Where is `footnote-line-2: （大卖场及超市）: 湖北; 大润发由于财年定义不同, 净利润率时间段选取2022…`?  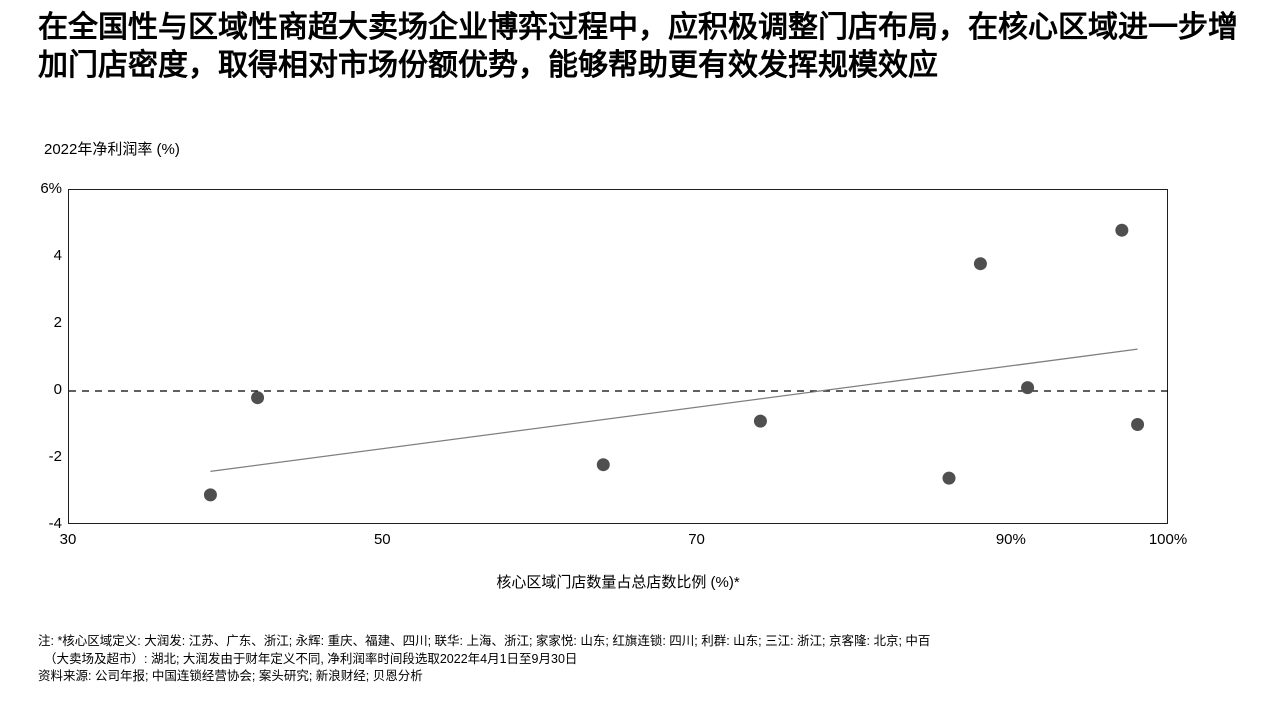 footnote-line-2: （大卖场及超市）: 湖北; 大润发由于财年定义不同, 净利润率时间段选取2022… is located at coordinates (311, 658).